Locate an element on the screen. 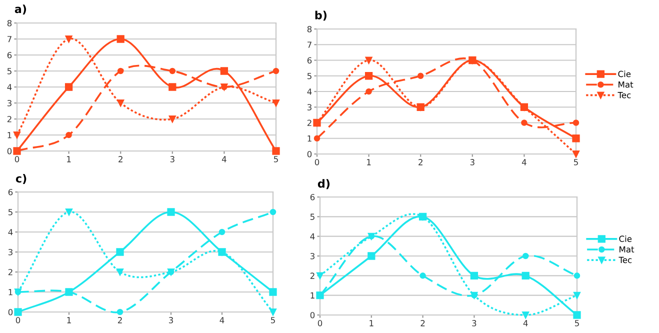 The height and width of the screenshot is (333, 659). chart-title: b) is located at coordinates (320, 15).